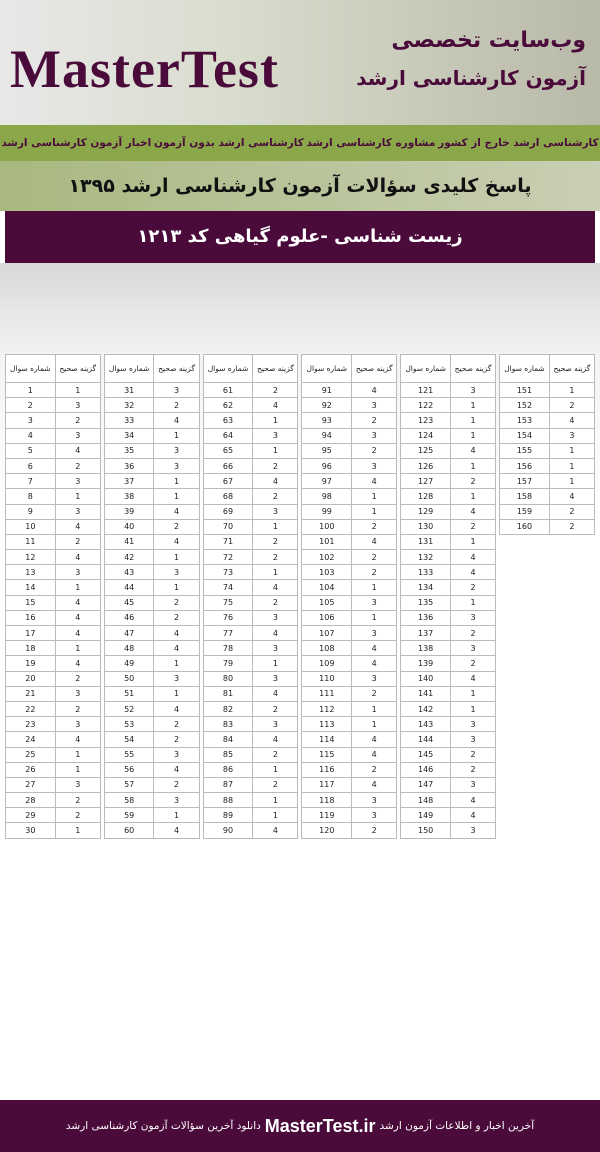  I want to click on nav-link: مشاوره کارشناسی ارشد, so click(371, 143).